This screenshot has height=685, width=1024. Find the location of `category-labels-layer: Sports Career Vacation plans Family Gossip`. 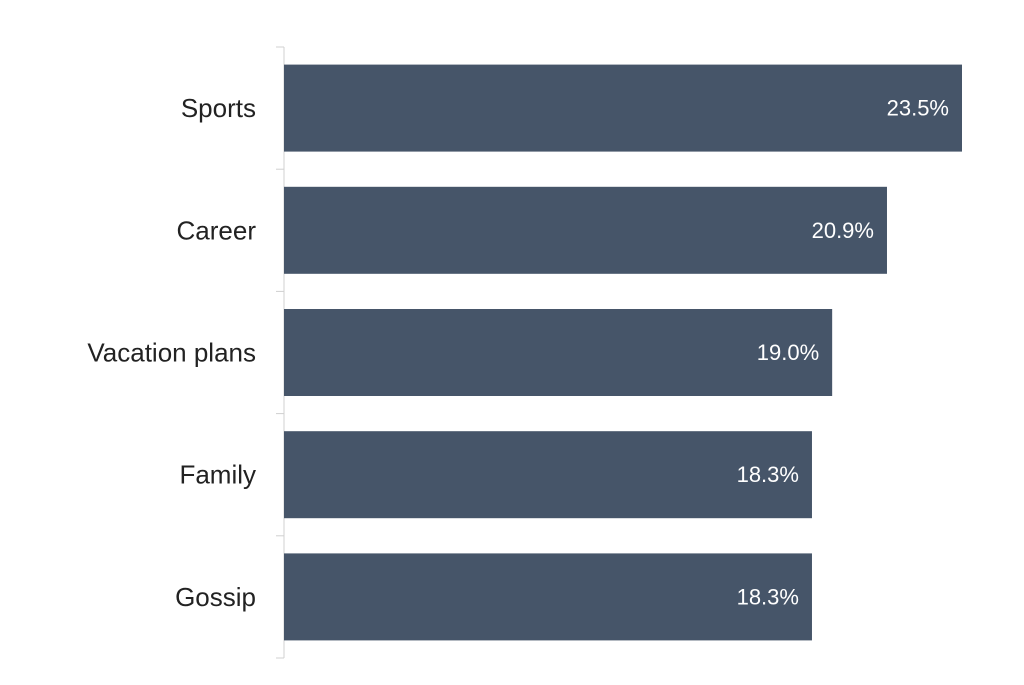

category-labels-layer: Sports Career Vacation plans Family Gossip is located at coordinates (171, 352).